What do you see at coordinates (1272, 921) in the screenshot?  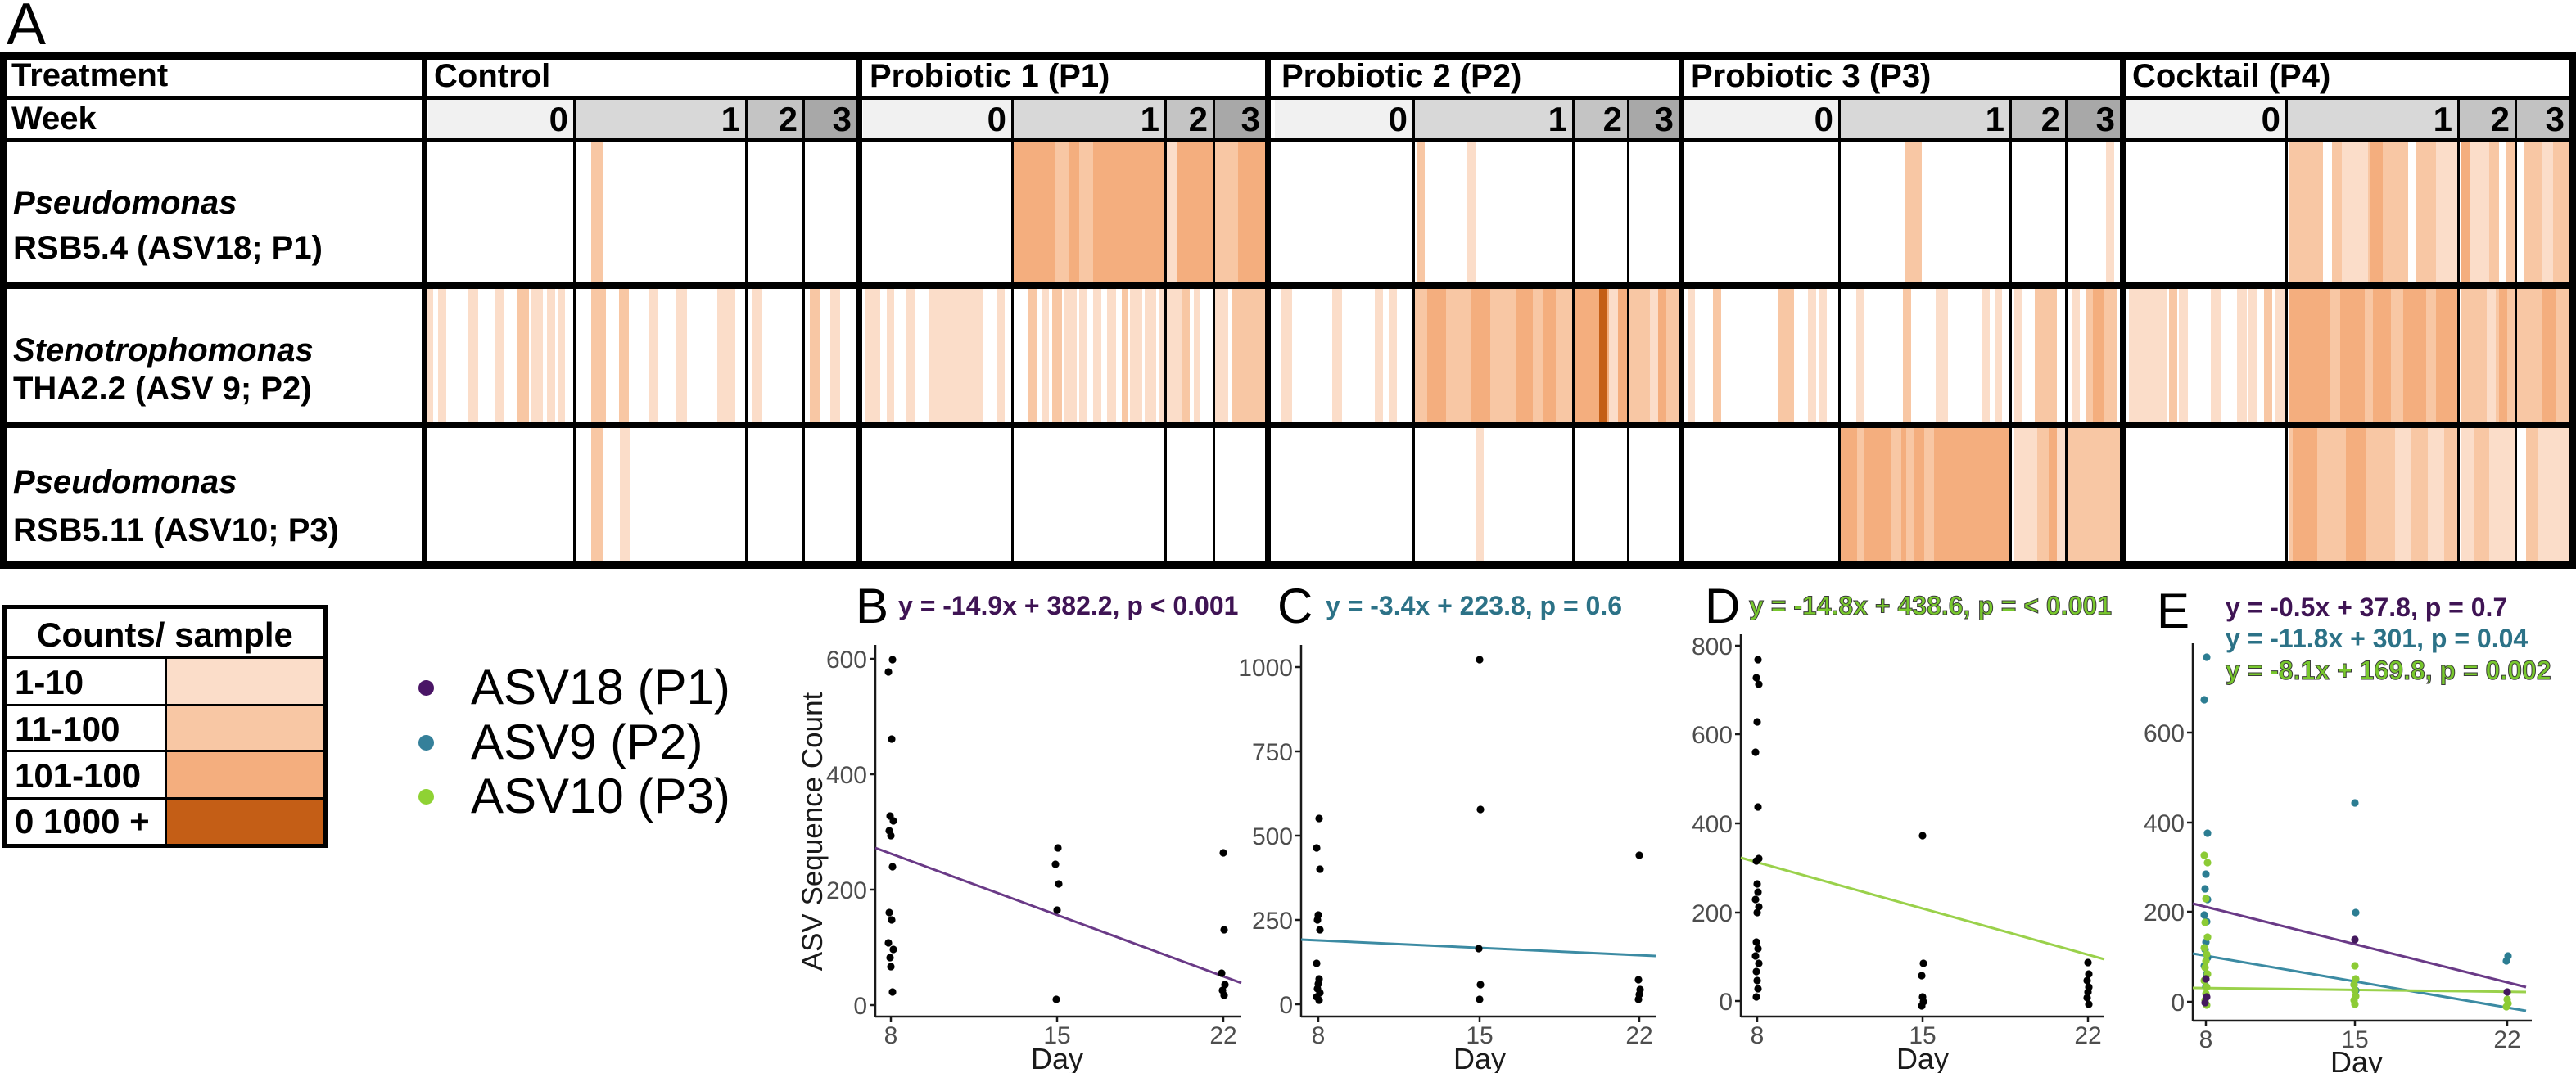 I see `svg-text: 250` at bounding box center [1272, 921].